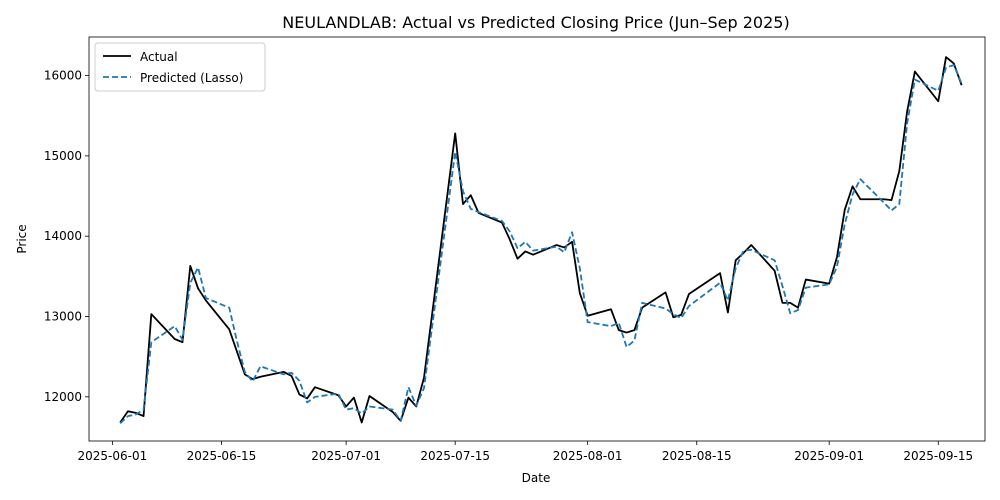  What do you see at coordinates (159, 57) in the screenshot?
I see `legend-label-actual: Actual` at bounding box center [159, 57].